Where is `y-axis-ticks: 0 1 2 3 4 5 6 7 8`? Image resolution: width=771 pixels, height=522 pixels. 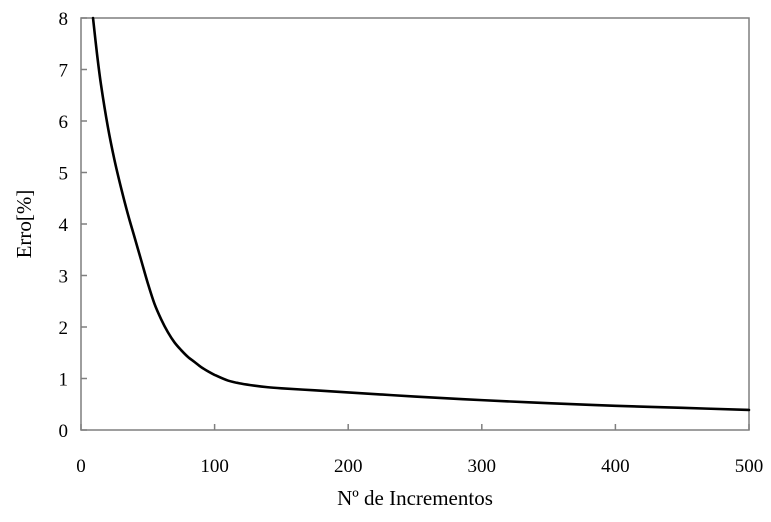 y-axis-ticks: 0 1 2 3 4 5 6 7 8 is located at coordinates (73, 225).